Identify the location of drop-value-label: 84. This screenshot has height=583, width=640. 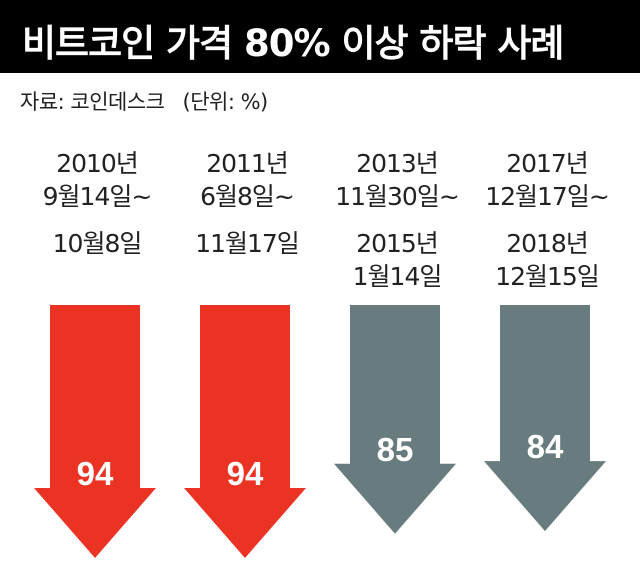
(545, 446).